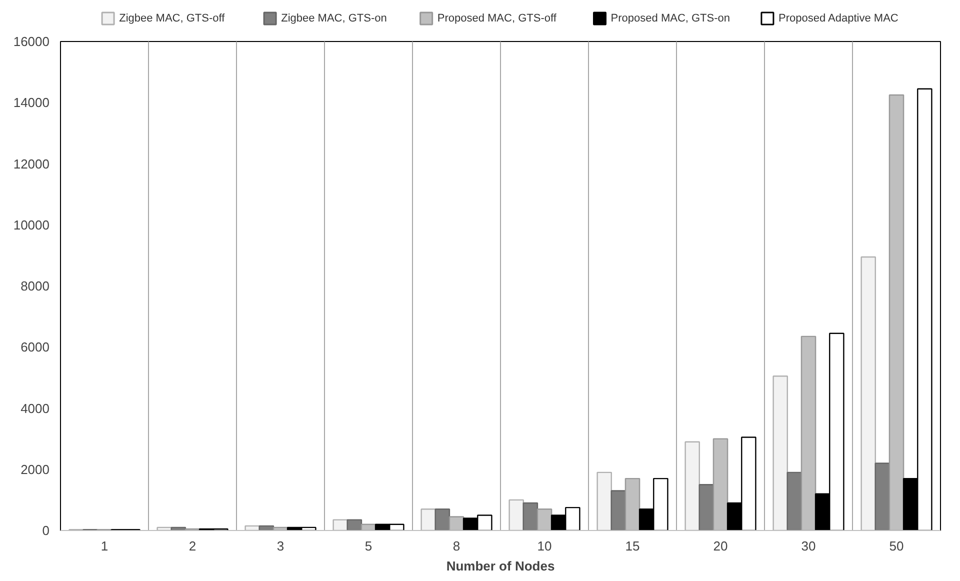  Describe the element at coordinates (280, 546) in the screenshot. I see `x-tick-label: 3` at that location.